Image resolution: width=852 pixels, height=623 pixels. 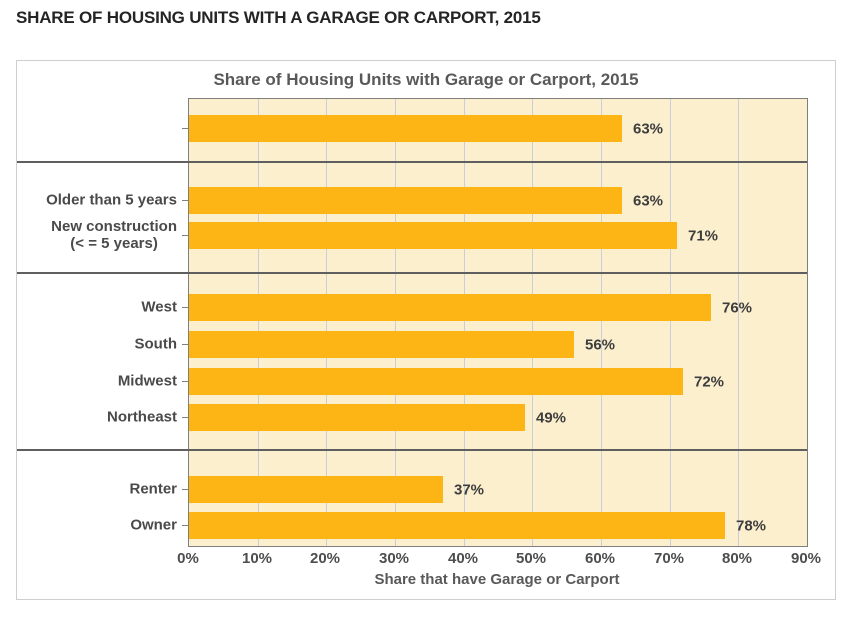 I want to click on category-label-text: Older than 5 years, so click(x=111, y=199).